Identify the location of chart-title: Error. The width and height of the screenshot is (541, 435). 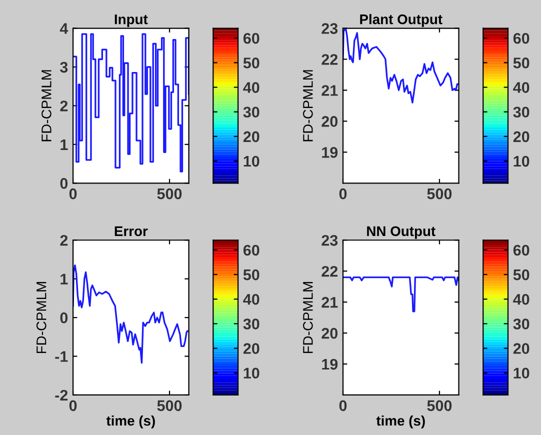
(131, 231).